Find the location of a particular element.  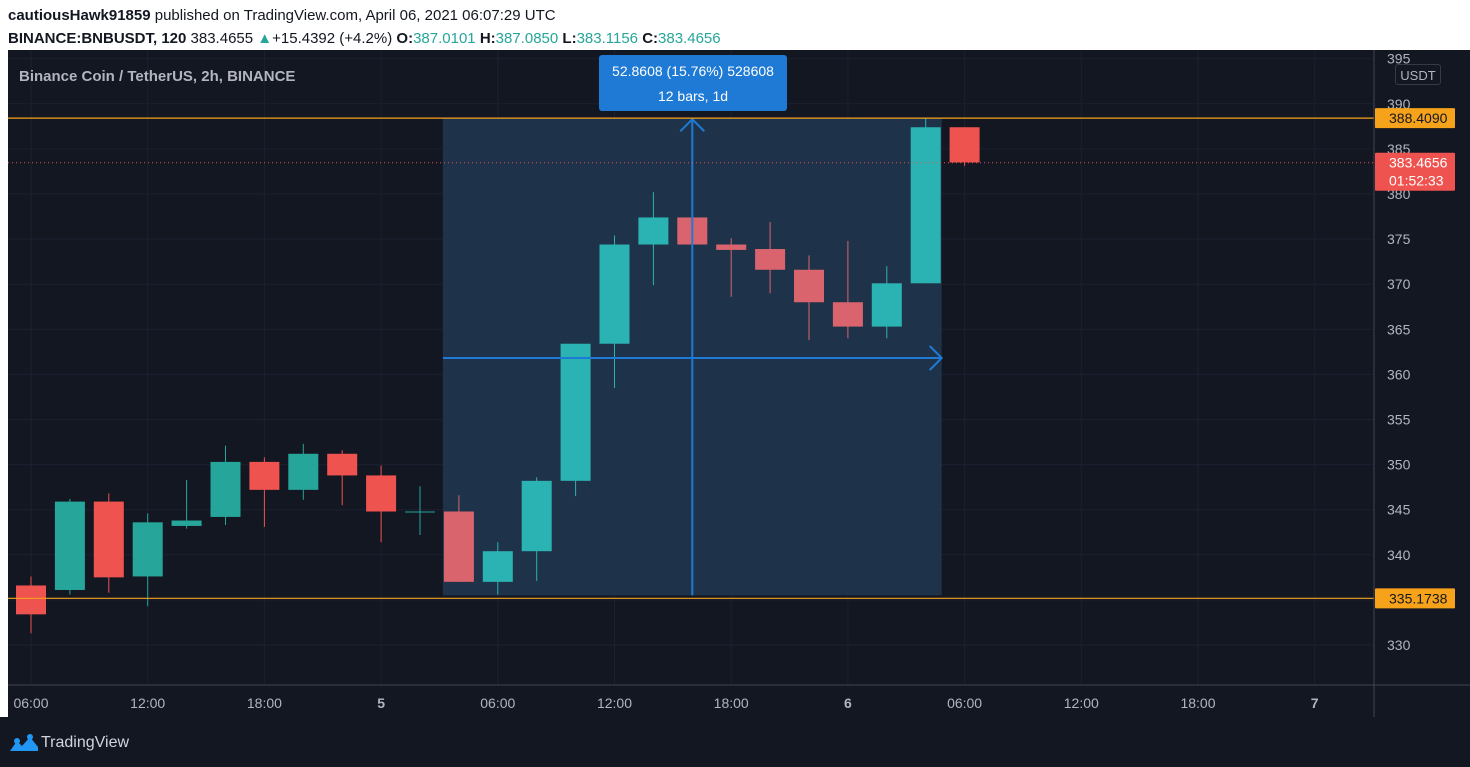

current-price-label-text: 01:52:33 is located at coordinates (1416, 181).